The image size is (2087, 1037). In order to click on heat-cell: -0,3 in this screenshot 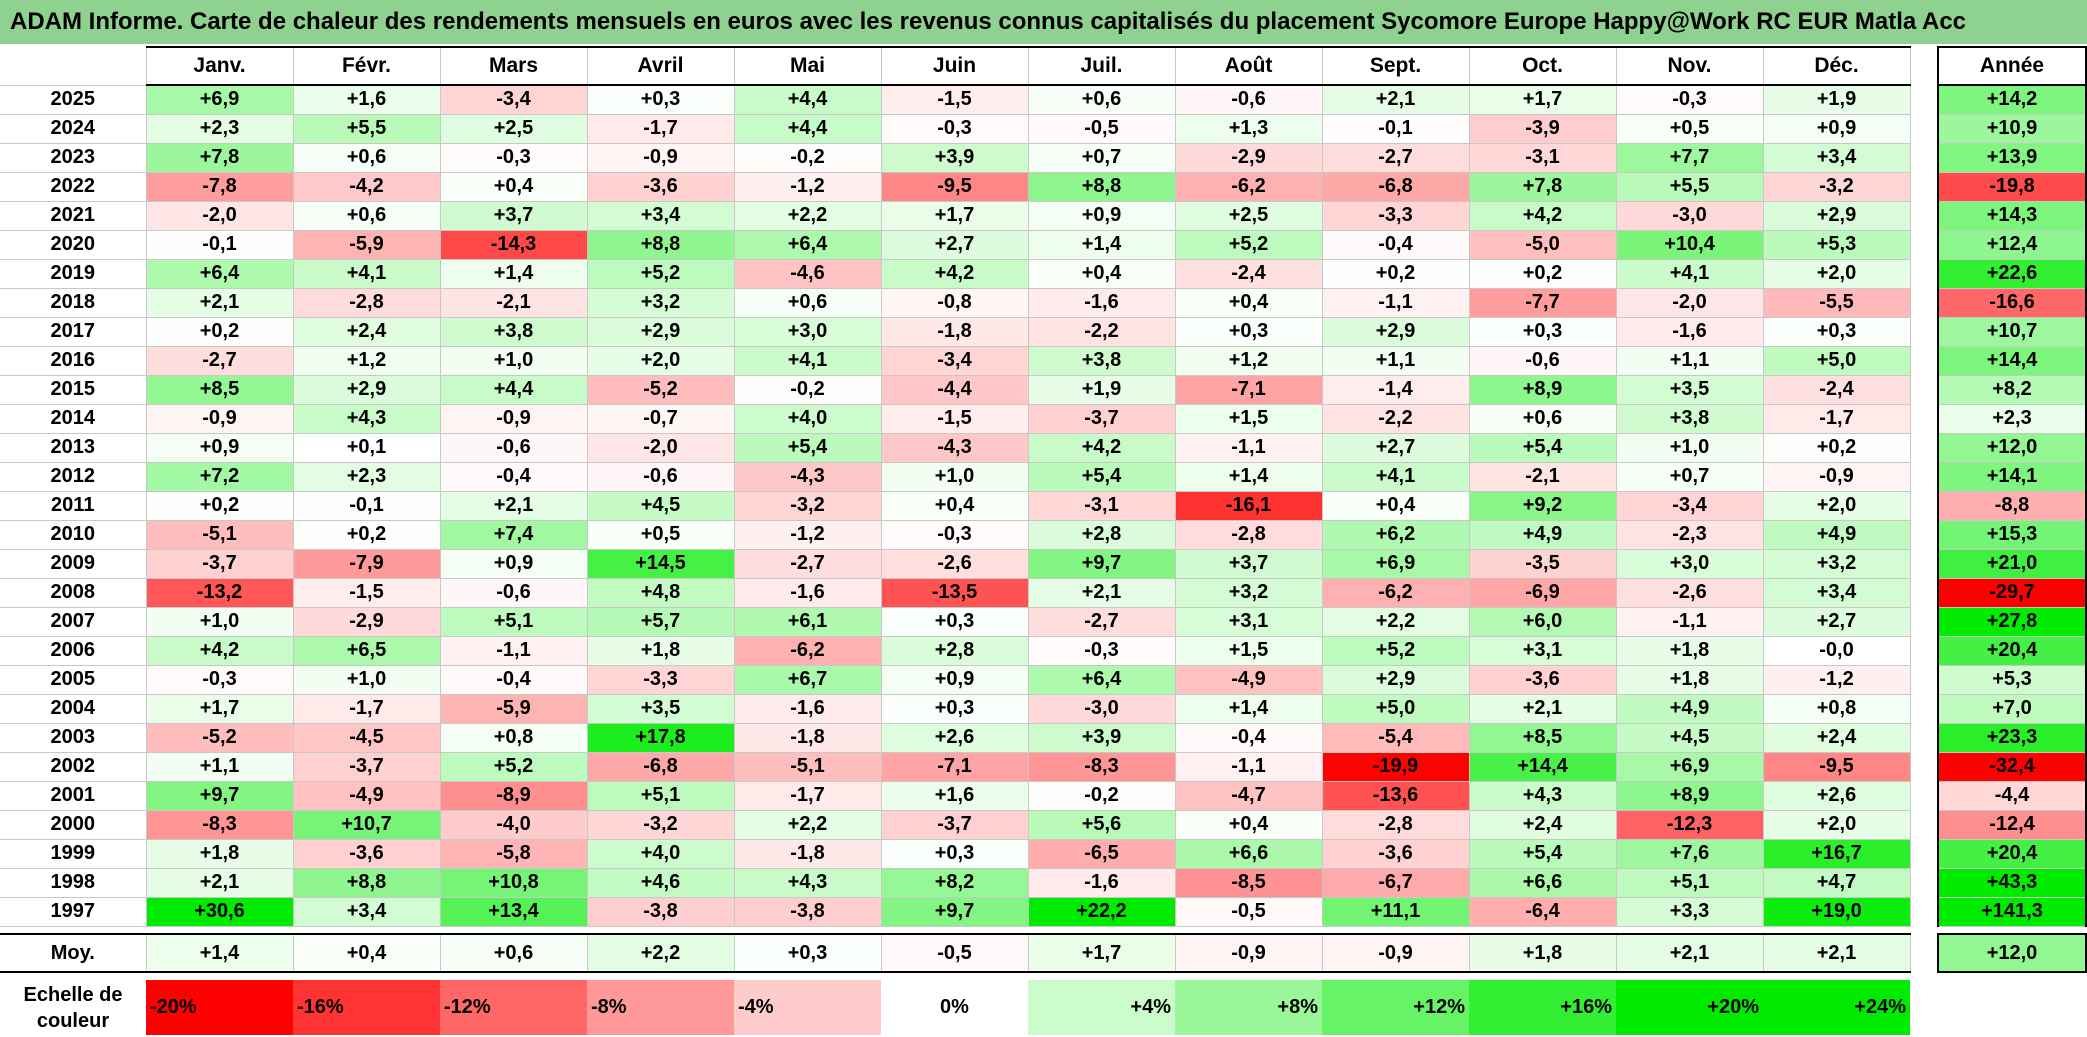, I will do `click(1689, 99)`.